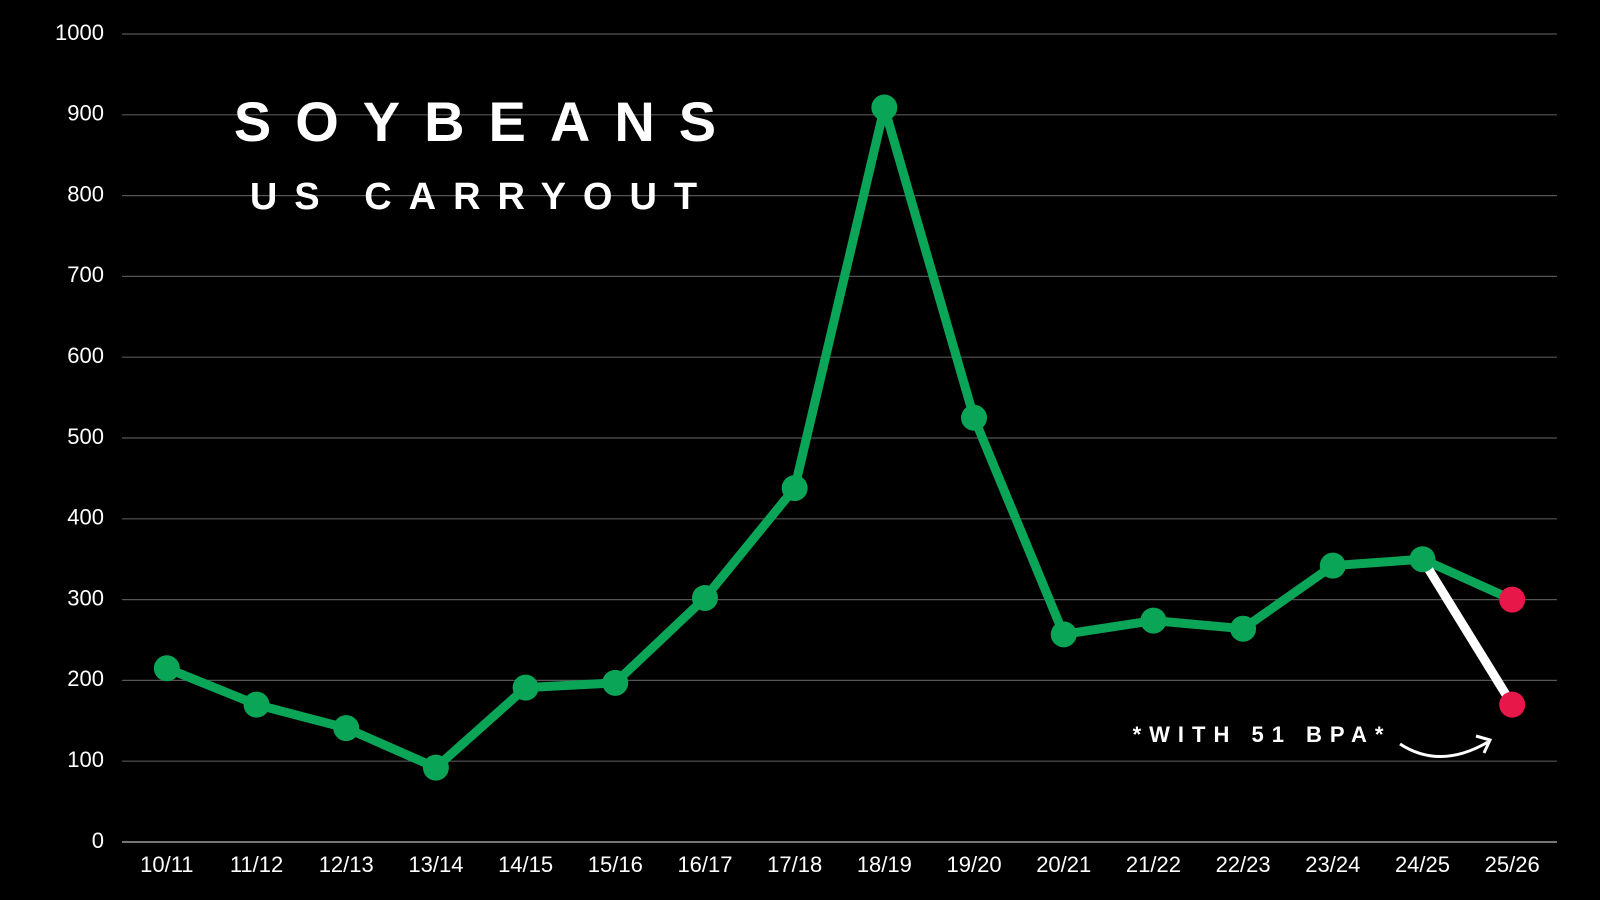 The image size is (1600, 900). What do you see at coordinates (256, 864) in the screenshot?
I see `x-tick-label: 11/12` at bounding box center [256, 864].